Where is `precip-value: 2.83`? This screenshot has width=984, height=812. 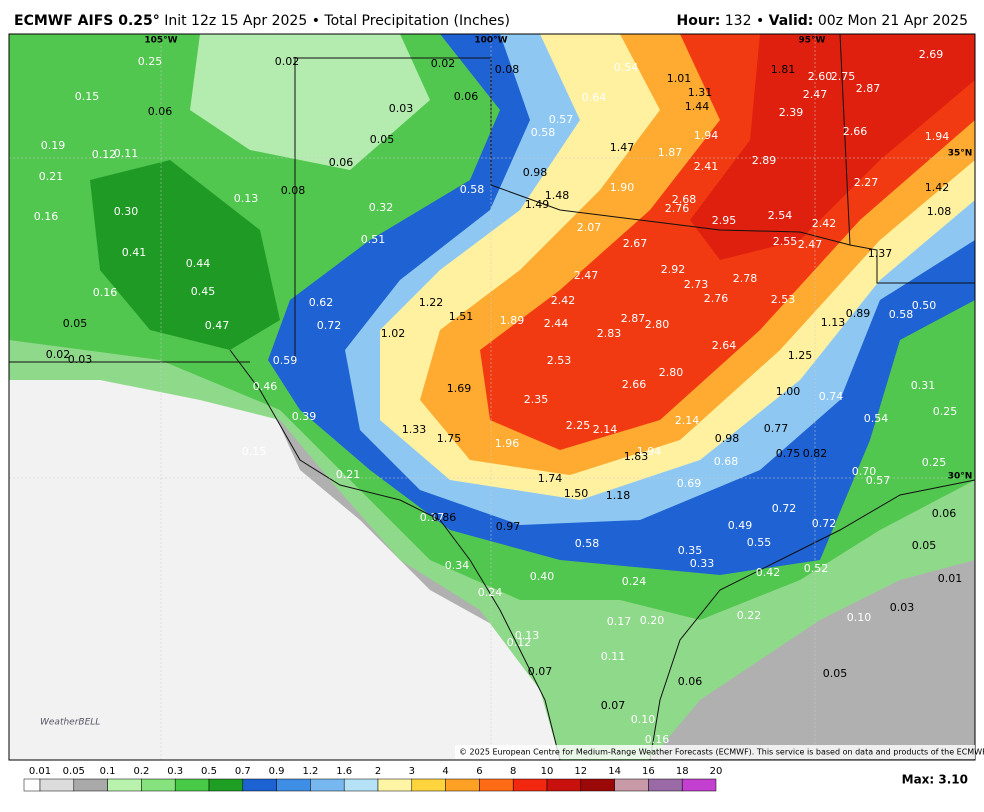
precip-value: 2.83 is located at coordinates (609, 333).